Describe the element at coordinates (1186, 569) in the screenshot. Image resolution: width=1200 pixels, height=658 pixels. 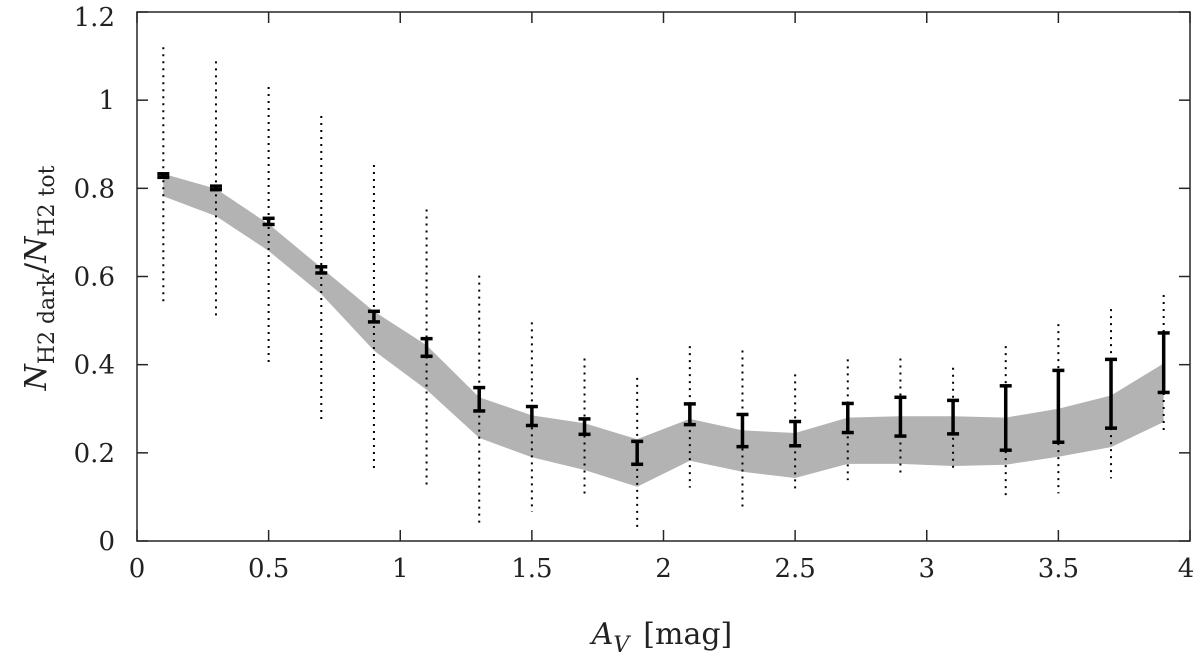
I see `x-tick-label: 4` at that location.